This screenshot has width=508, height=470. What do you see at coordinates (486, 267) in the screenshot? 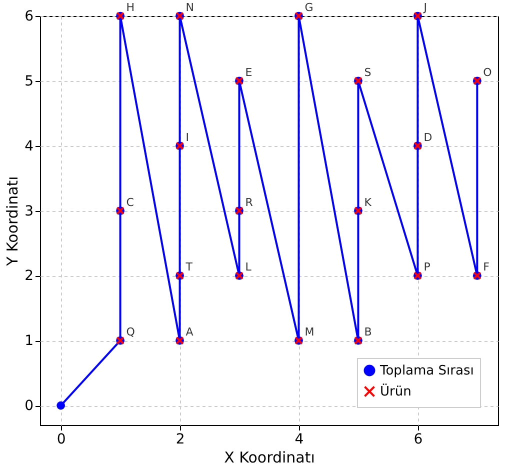
I see `annotation: F` at bounding box center [486, 267].